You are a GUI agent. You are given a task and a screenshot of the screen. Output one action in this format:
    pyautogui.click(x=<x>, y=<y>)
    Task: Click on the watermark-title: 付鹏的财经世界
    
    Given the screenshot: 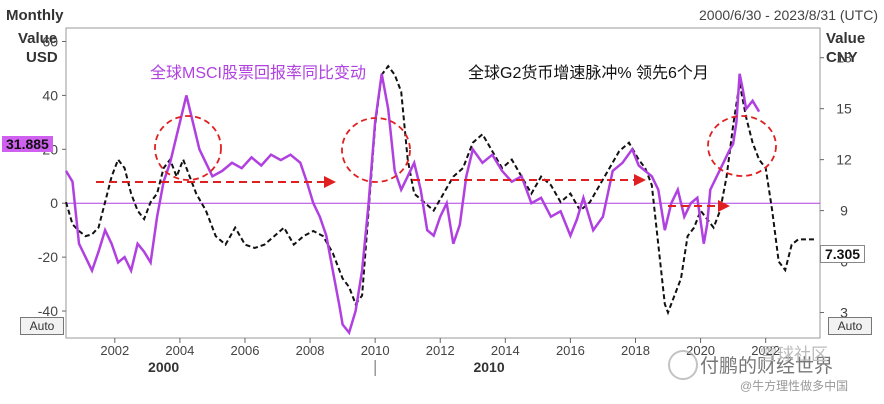 What is the action you would take?
    pyautogui.click(x=766, y=366)
    